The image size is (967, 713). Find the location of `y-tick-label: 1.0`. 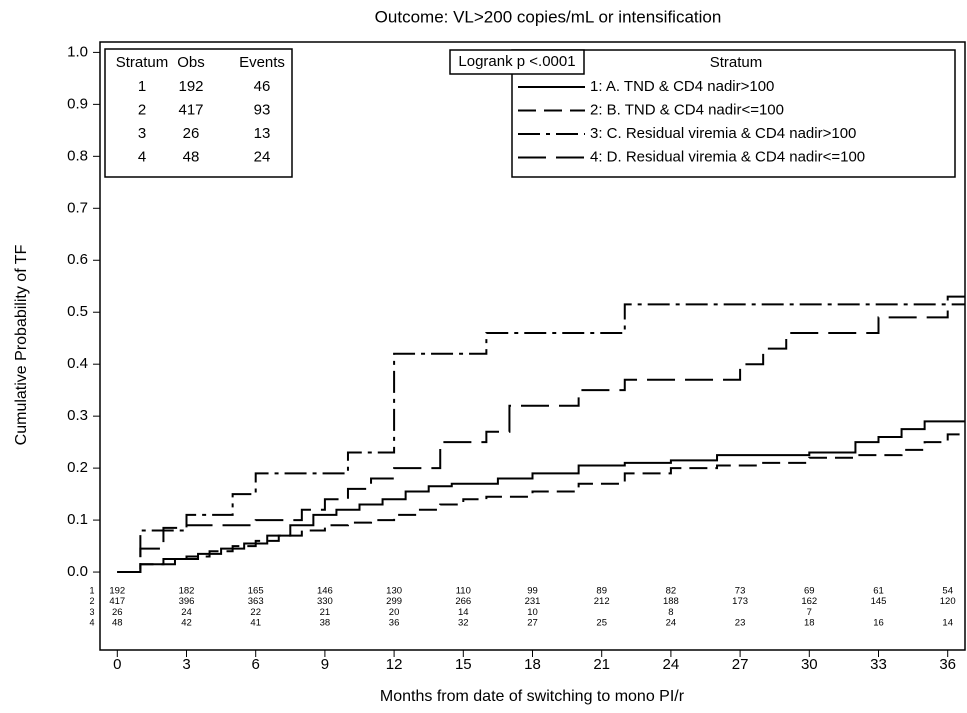

y-tick-label: 1.0 is located at coordinates (77, 51).